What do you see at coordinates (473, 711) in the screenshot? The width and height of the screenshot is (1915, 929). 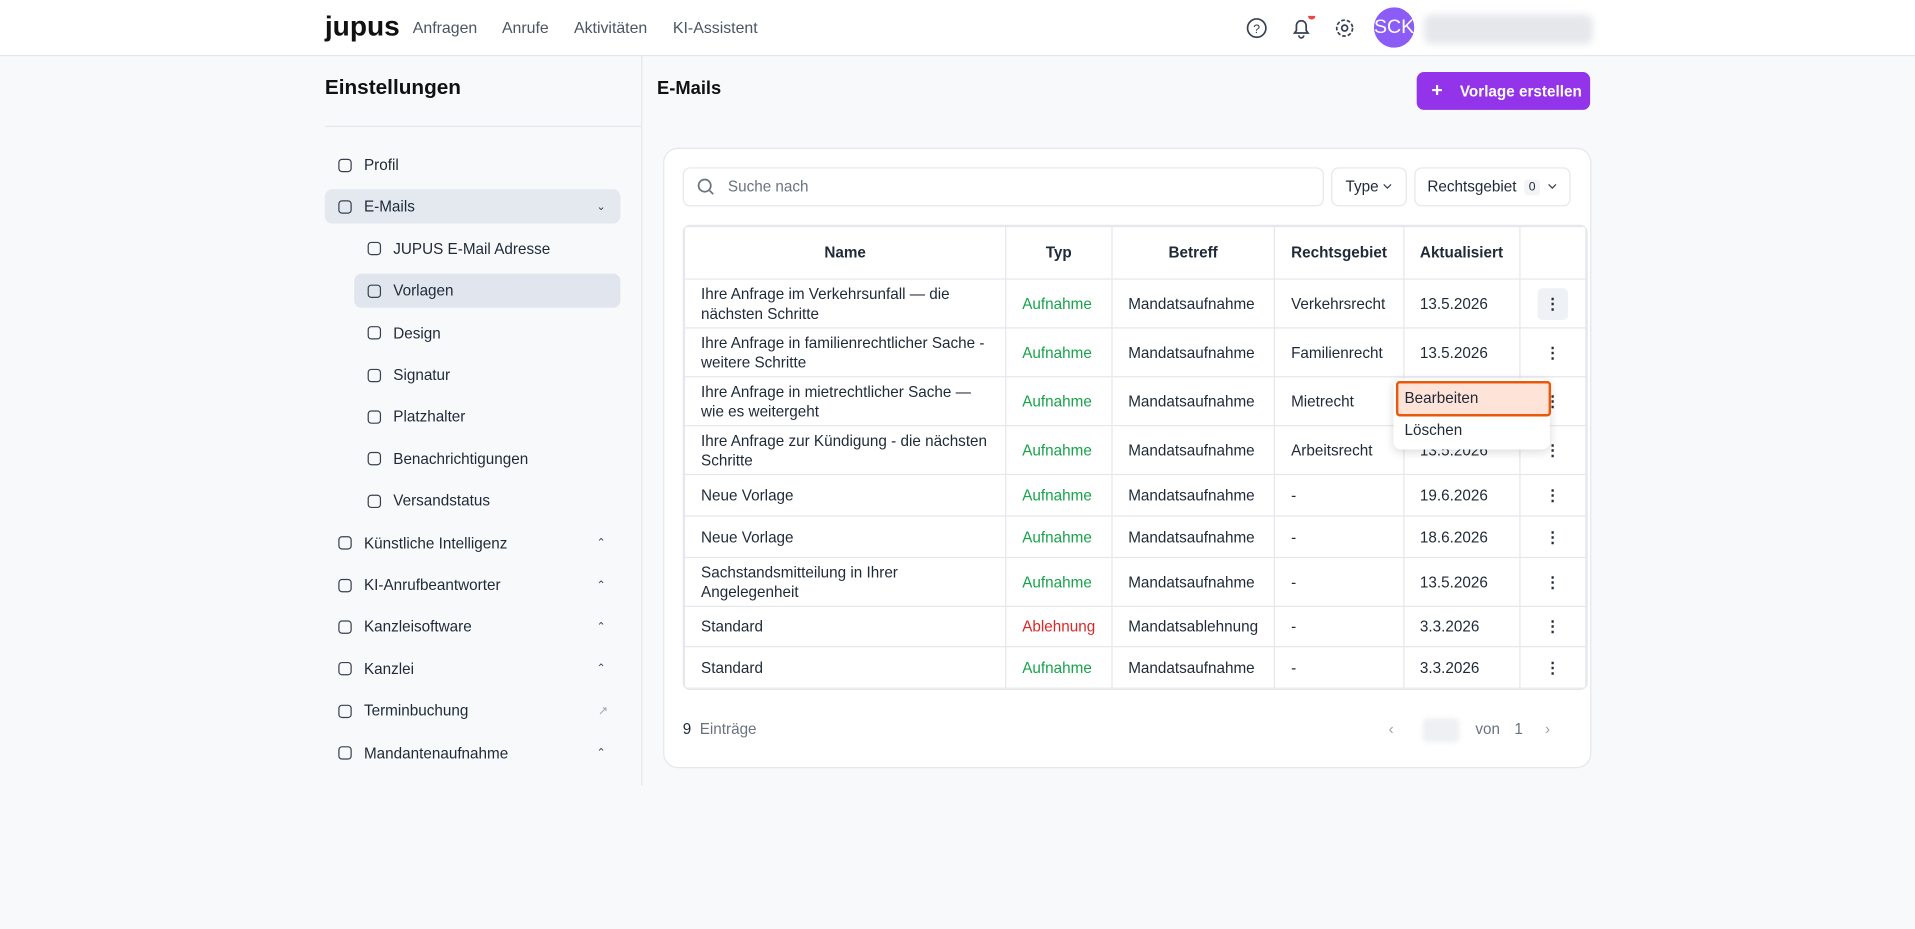 I see `sidebar-item: Terminbuchung ↗` at bounding box center [473, 711].